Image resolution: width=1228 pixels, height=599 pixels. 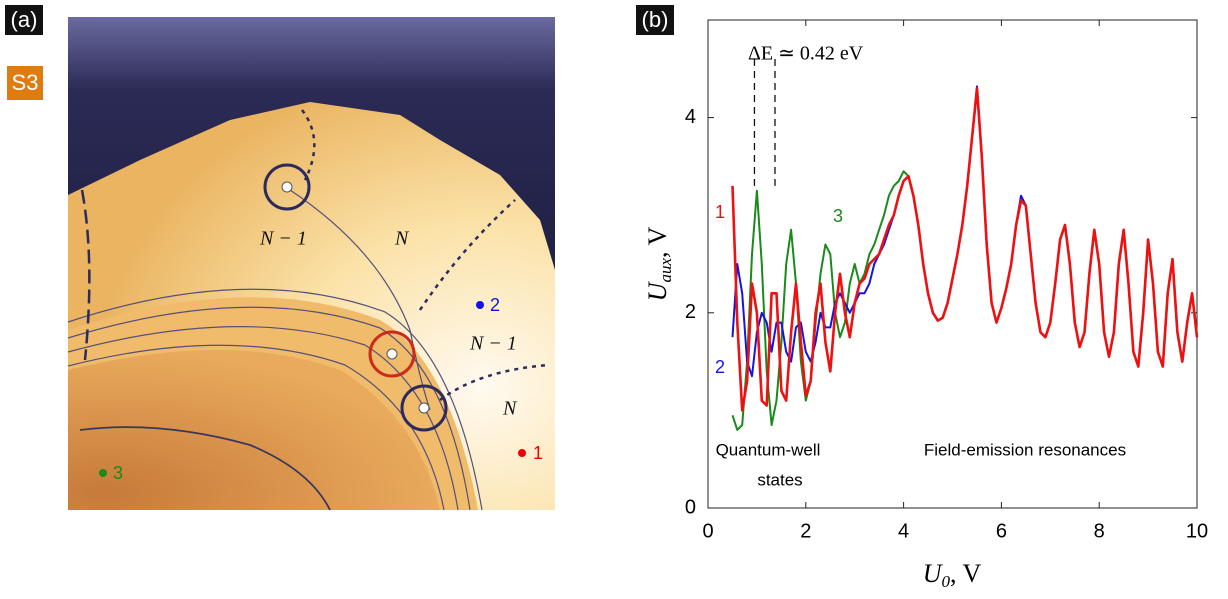 I want to click on panel-label: (b), so click(x=655, y=19).